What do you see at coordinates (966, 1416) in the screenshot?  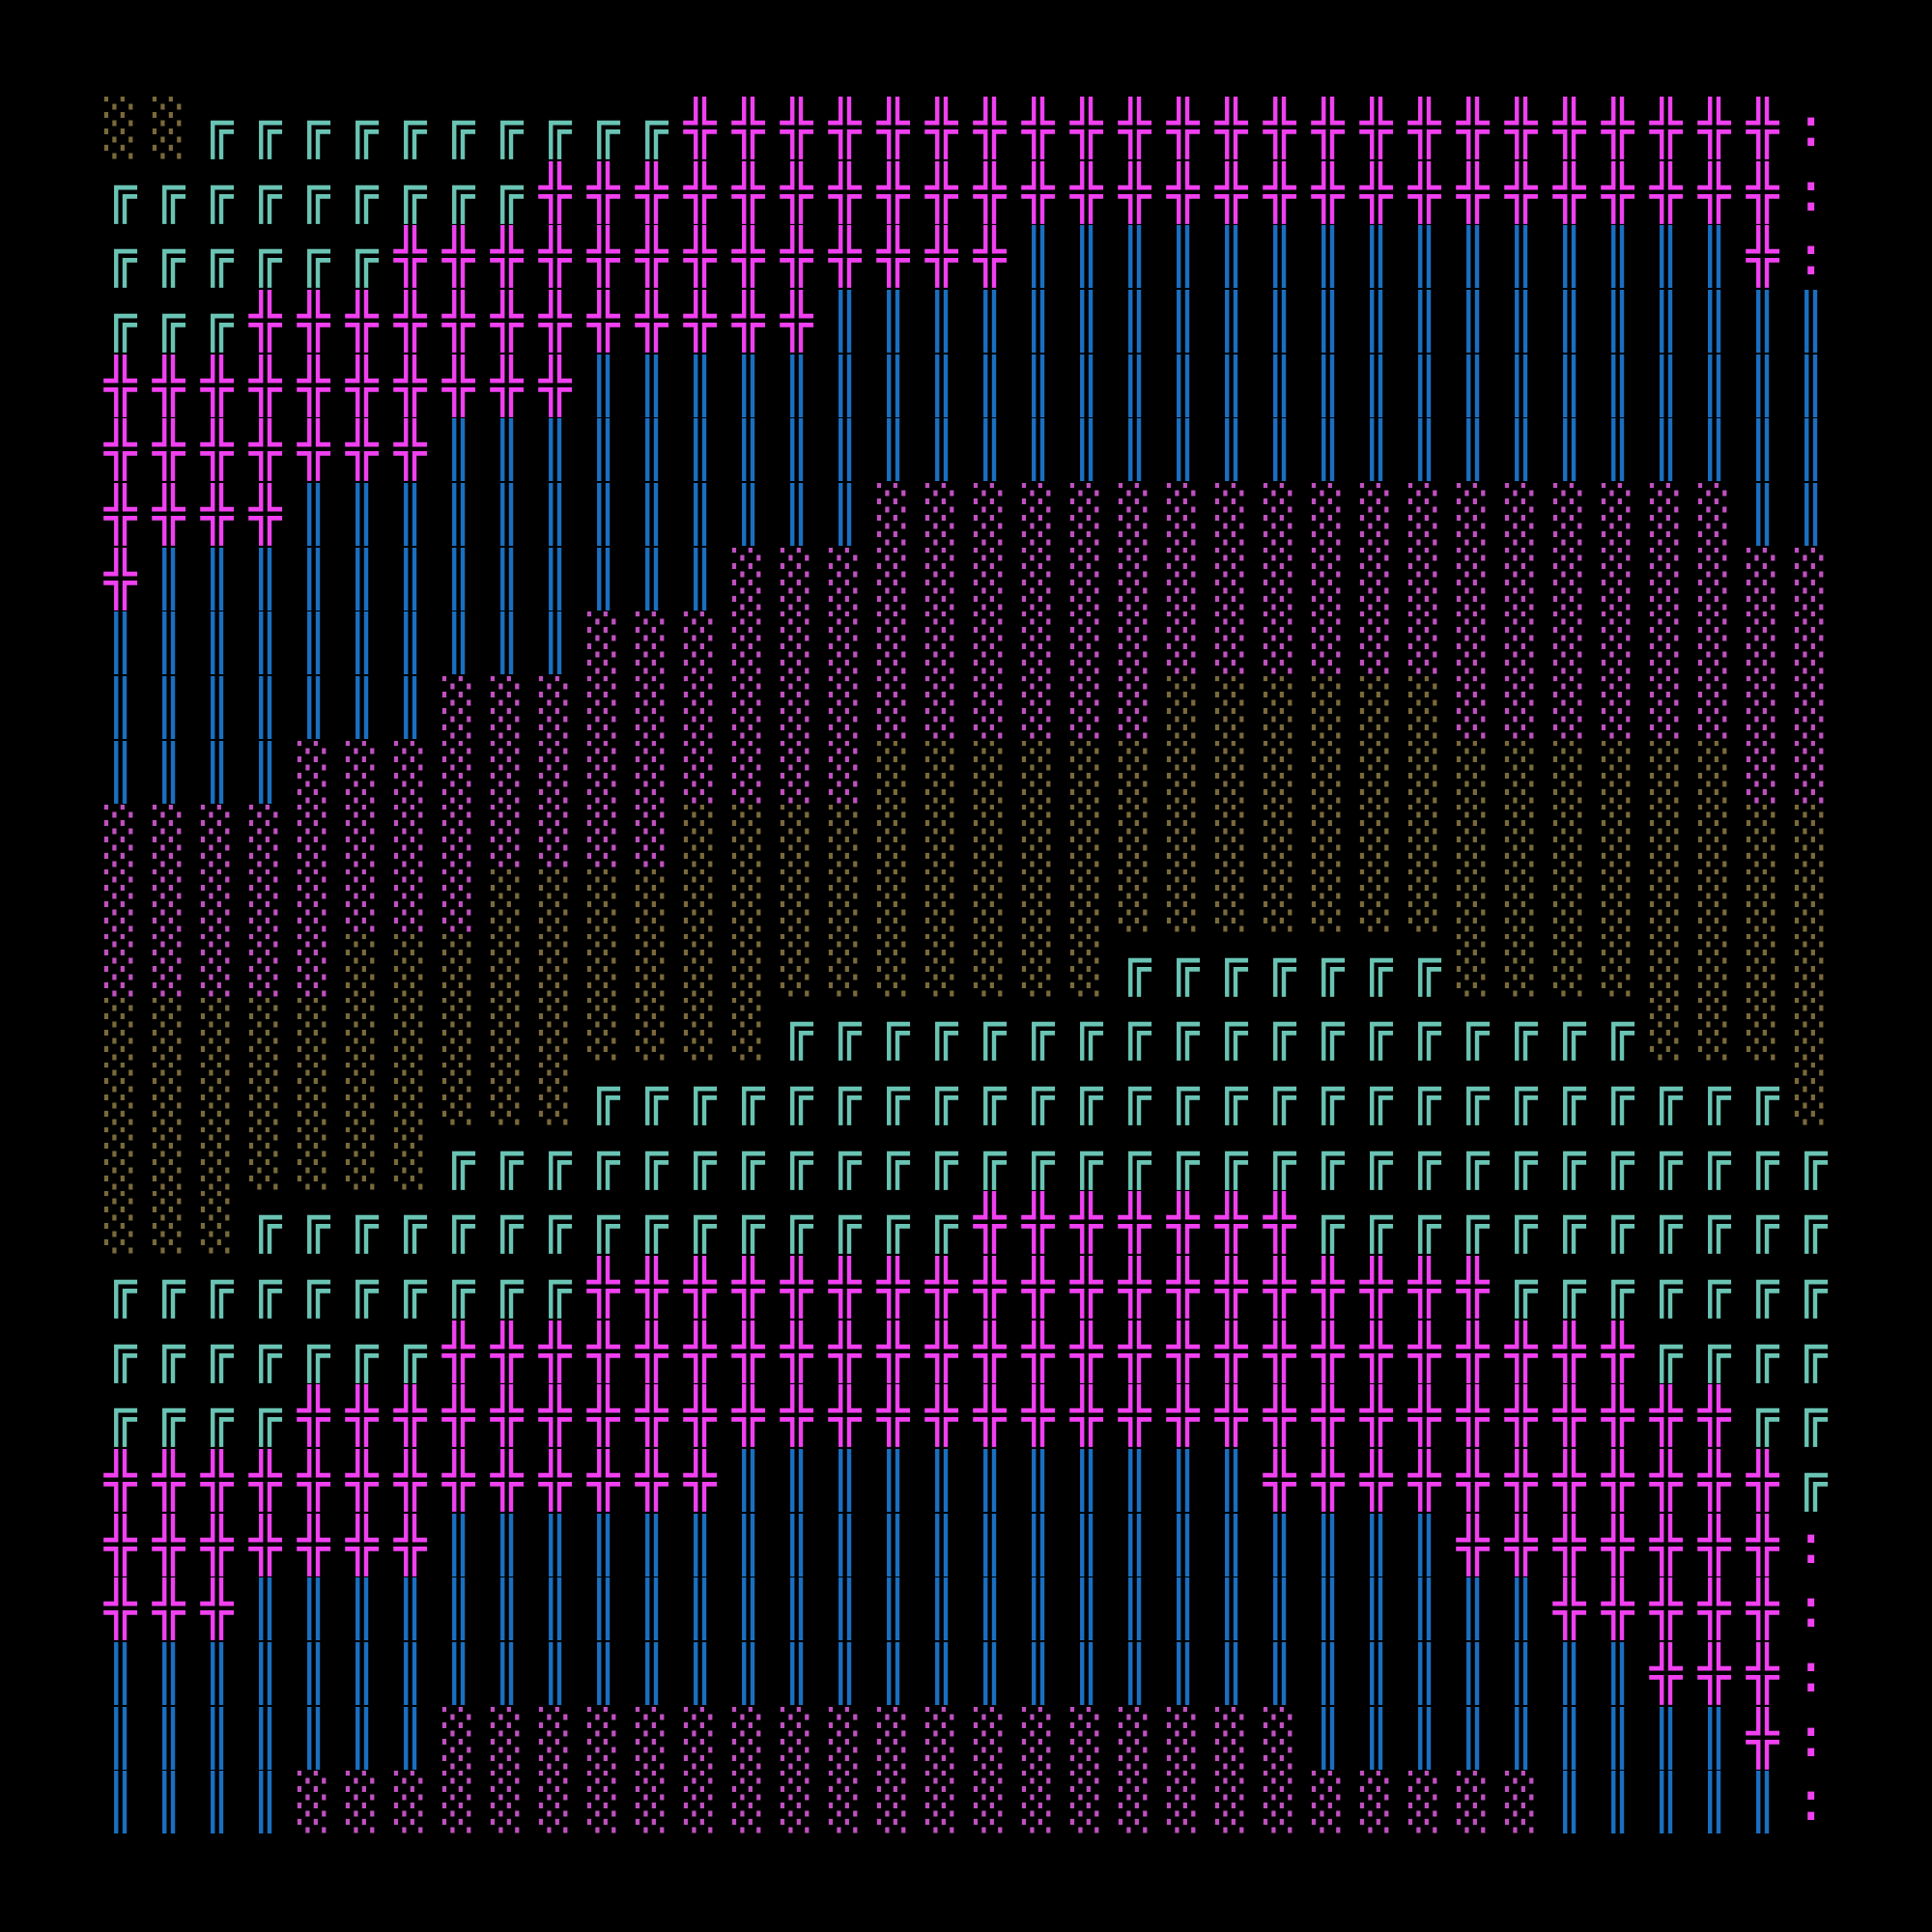 I see `art-row: ╔ ╔ ╔ ╔ ╬ ╬ ╬ ╬ ╬ ╬ ╬ ╬ ╬ ╬ ╬ ╬ ╬ ╬ ╬ ╬ ╬ ╬ ╬ ╬ ╬ ╬ ╬ ╬ ╬ ╬ ╬ ╬ ╬ ╬ ╔ ╔` at bounding box center [966, 1416].